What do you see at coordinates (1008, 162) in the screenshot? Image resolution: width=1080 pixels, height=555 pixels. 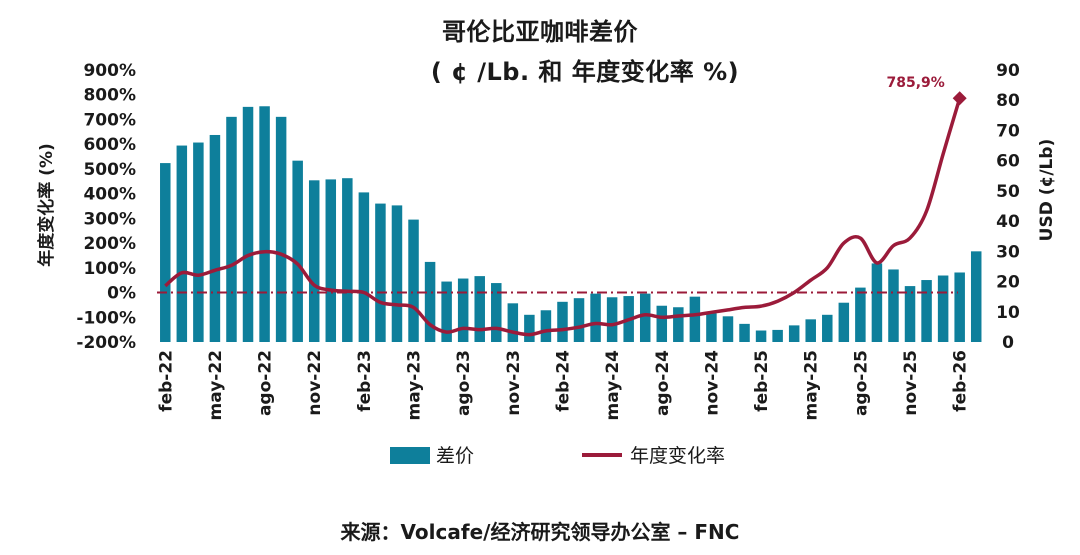 I see `right-tick-label: 60` at bounding box center [1008, 162].